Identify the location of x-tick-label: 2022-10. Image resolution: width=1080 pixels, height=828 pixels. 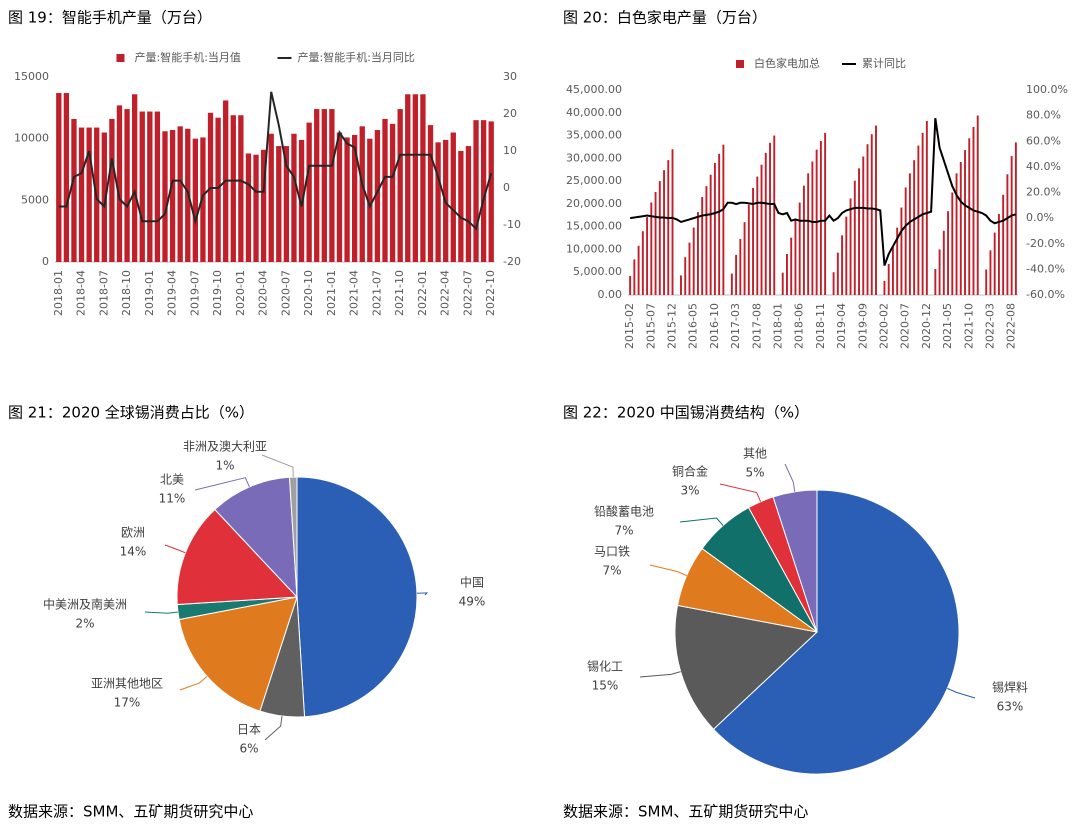
(490, 293).